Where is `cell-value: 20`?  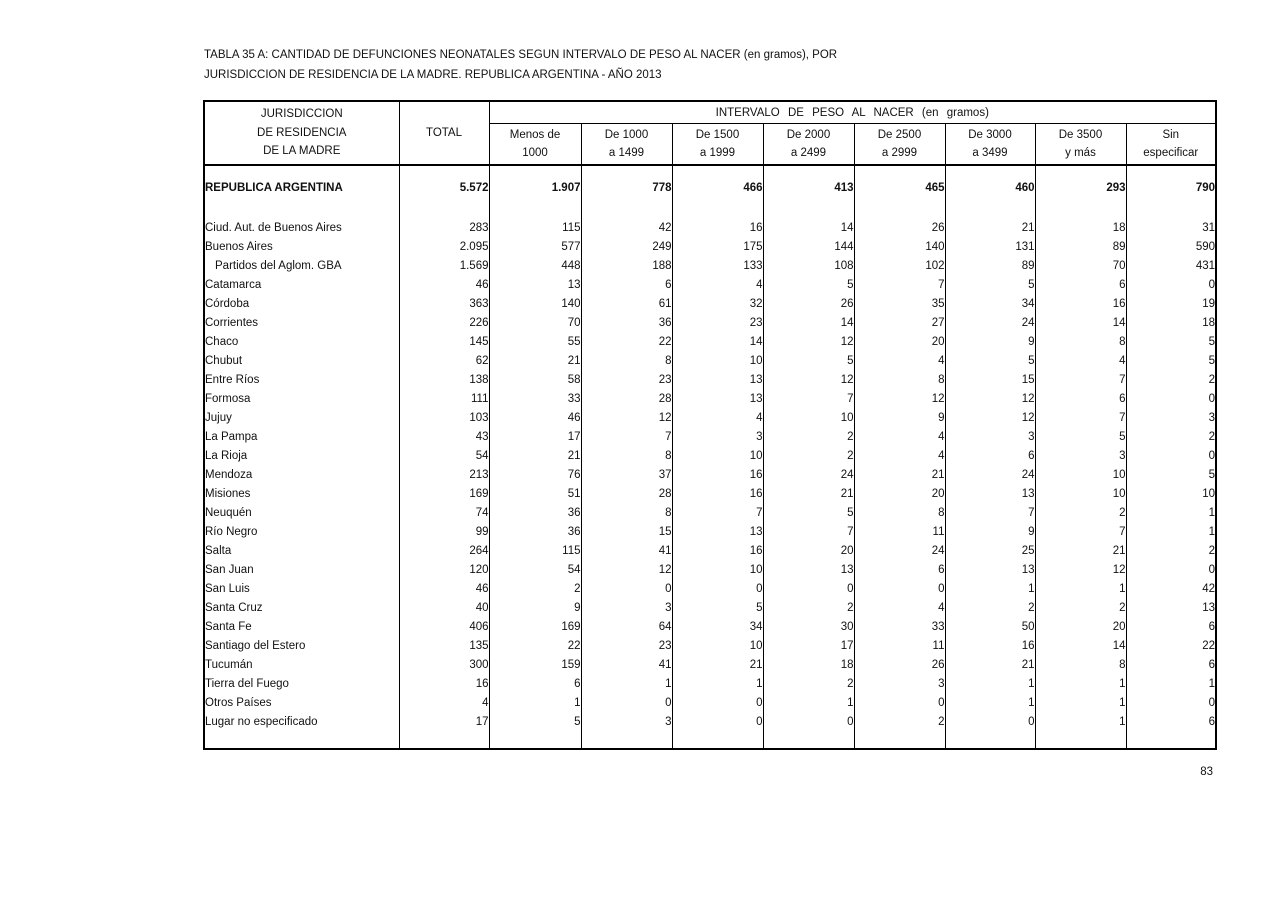 cell-value: 20 is located at coordinates (1080, 626).